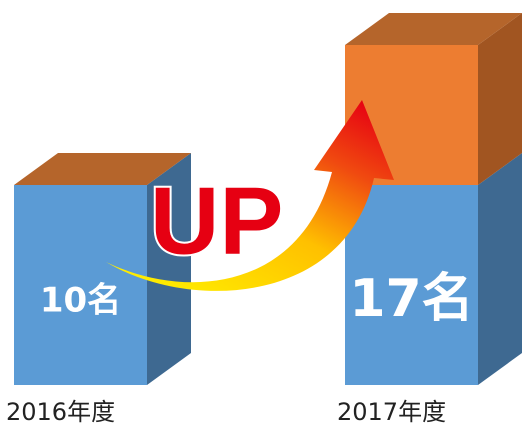 This screenshot has height=430, width=522. Describe the element at coordinates (391, 412) in the screenshot. I see `x-tick-label: 2017年度` at that location.